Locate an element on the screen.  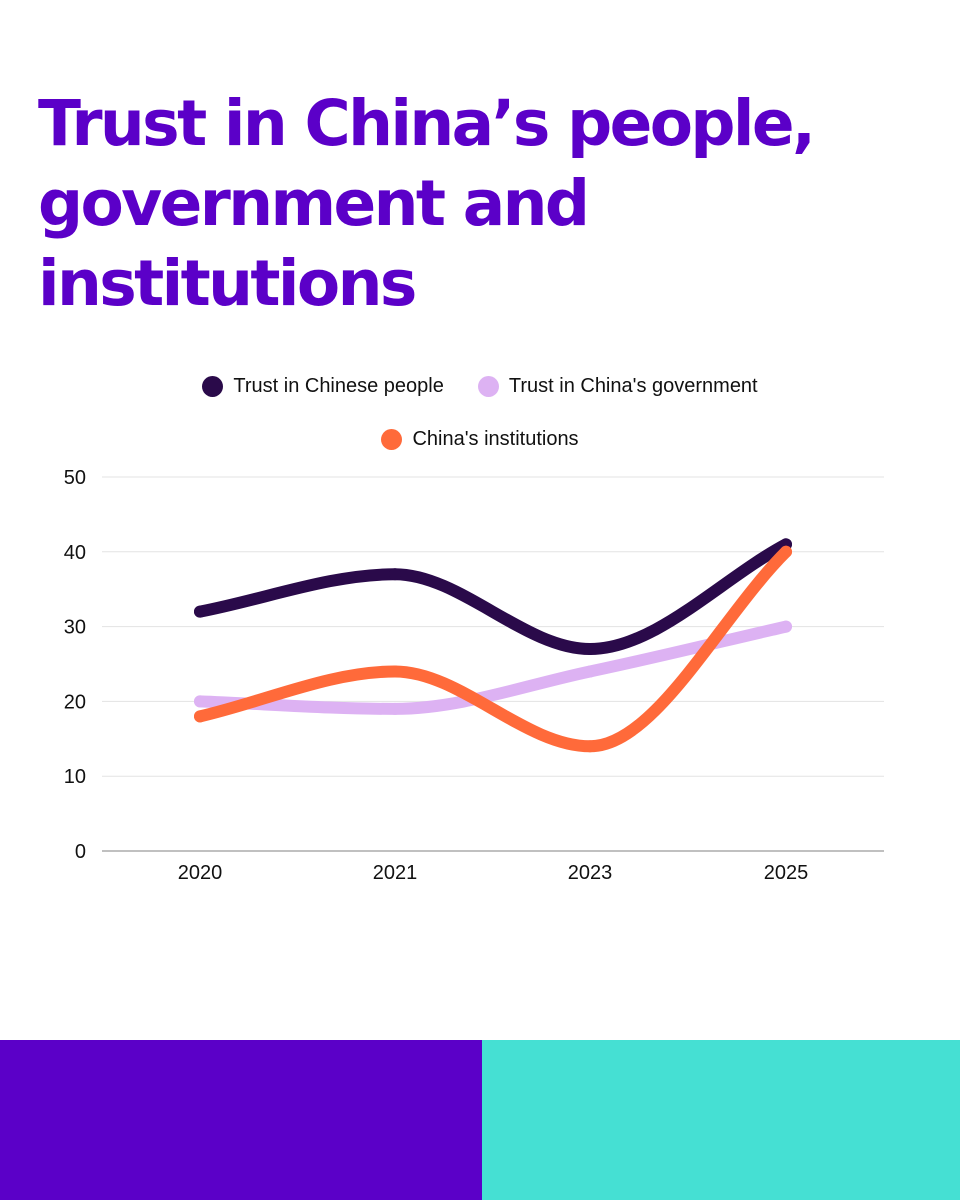
point-china-government-2023 is located at coordinates (590, 671).